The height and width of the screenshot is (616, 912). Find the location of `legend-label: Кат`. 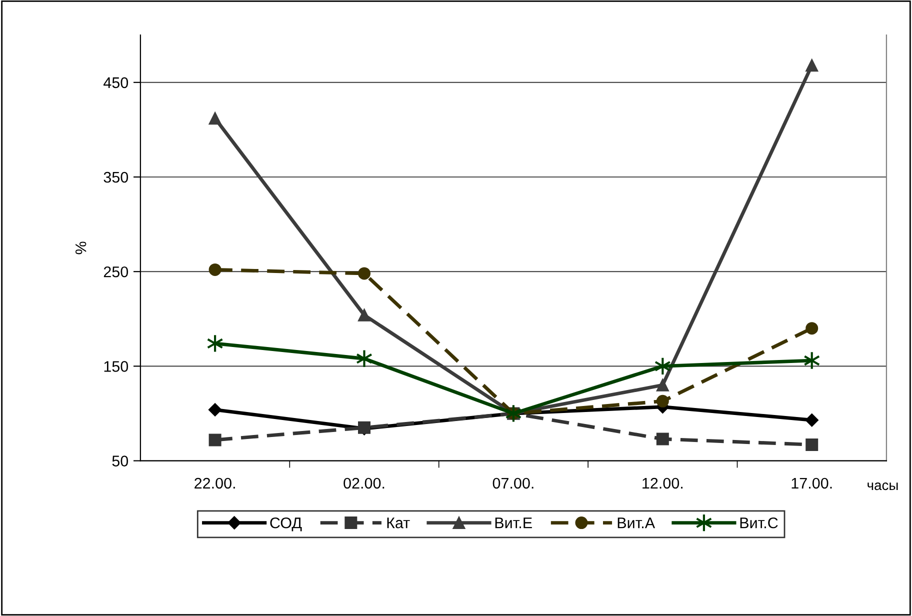

legend-label: Кат is located at coordinates (398, 523).